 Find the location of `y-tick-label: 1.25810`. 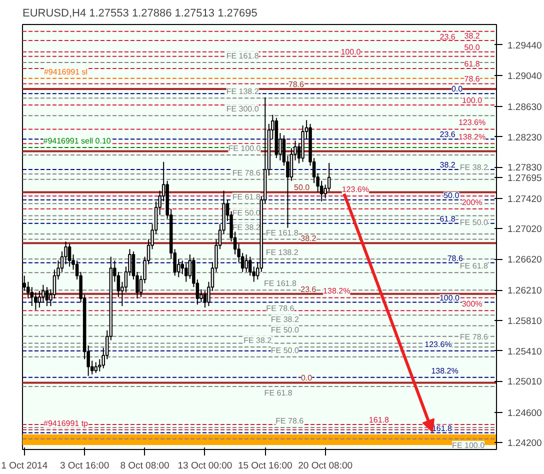

y-tick-label: 1.25810 is located at coordinates (525, 321).